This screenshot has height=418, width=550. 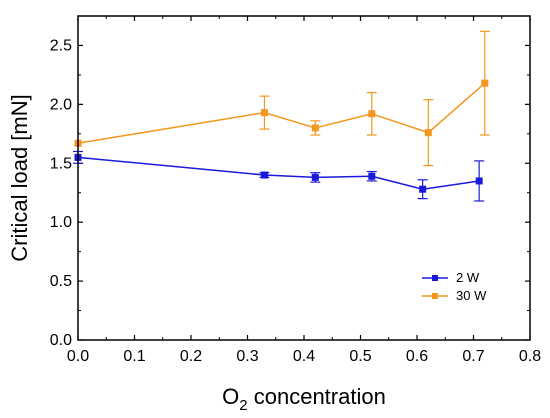 I want to click on x-tick-label: 0.0, so click(x=78, y=356).